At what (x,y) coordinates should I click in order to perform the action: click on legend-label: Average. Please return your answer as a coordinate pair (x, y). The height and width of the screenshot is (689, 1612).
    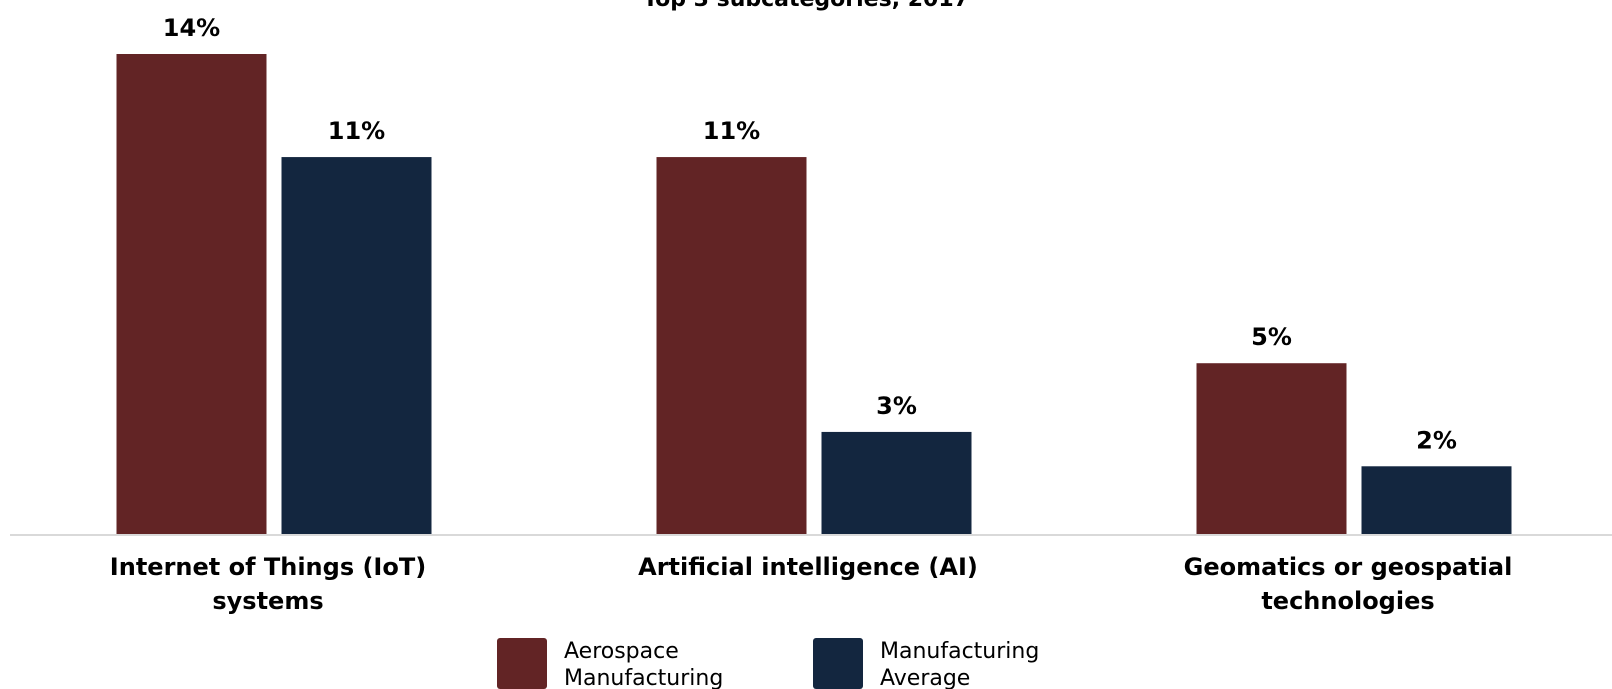
    Looking at the image, I should click on (925, 677).